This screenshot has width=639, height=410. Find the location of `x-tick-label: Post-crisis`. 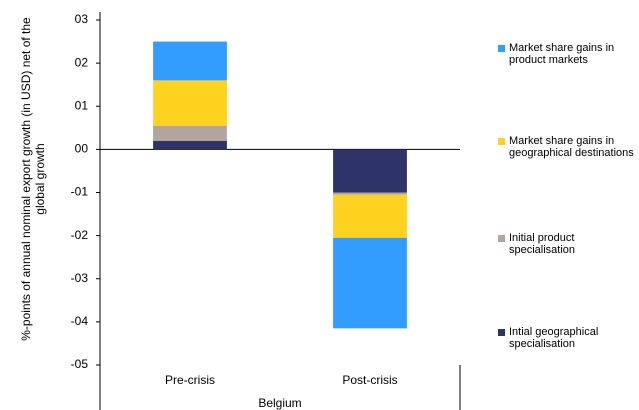

x-tick-label: Post-crisis is located at coordinates (369, 380).